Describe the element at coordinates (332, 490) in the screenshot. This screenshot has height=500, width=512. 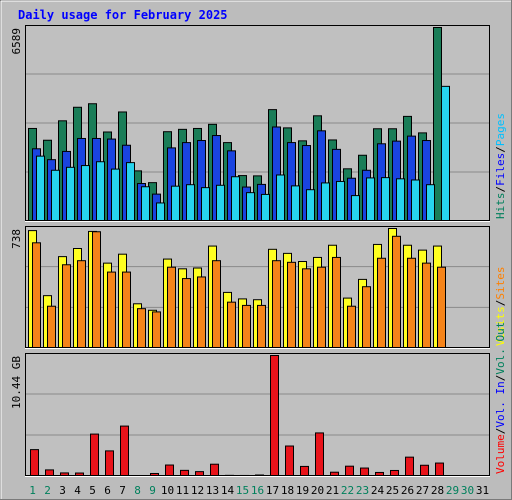
I see `x-tick-label-day-21: 21` at that location.